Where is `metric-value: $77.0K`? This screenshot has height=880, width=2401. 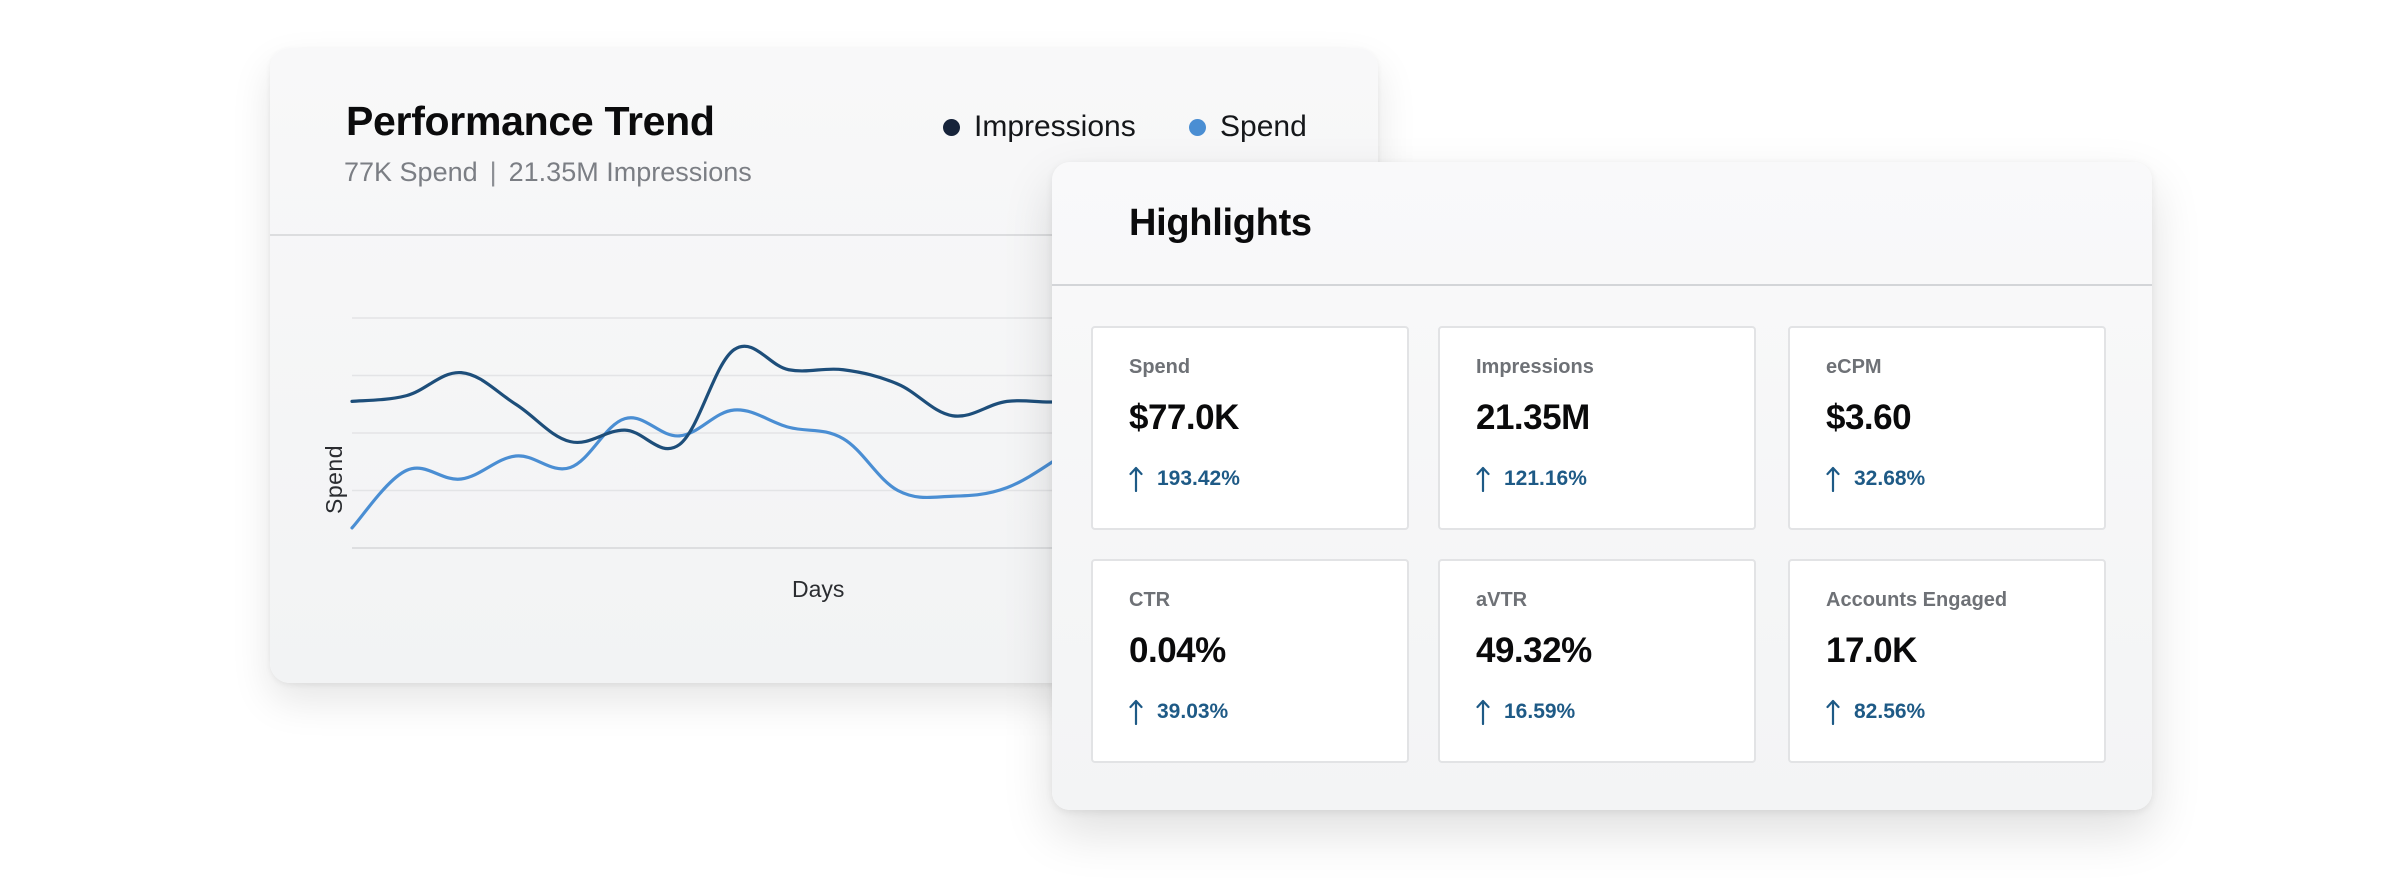
metric-value: $77.0K is located at coordinates (1184, 417).